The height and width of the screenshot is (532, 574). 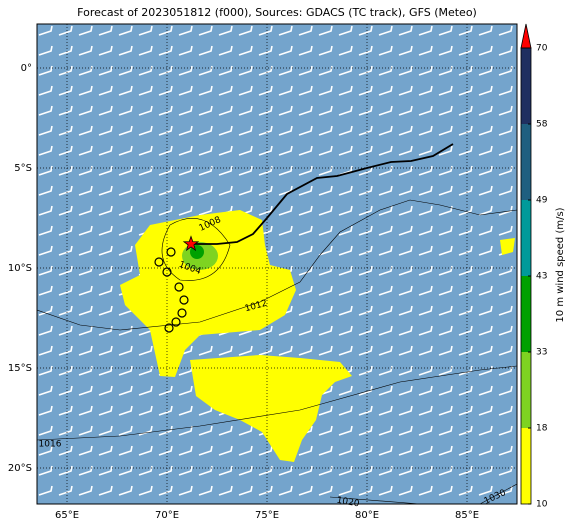 I want to click on colorbar-tick-label: 49, so click(x=542, y=201).